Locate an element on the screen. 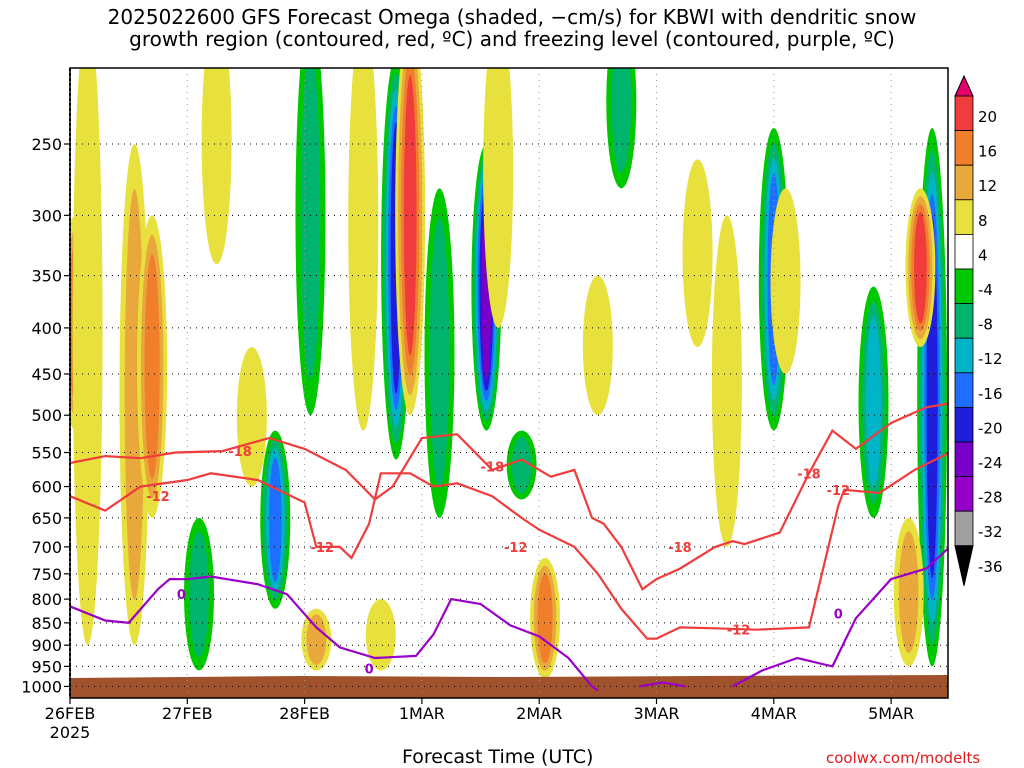 This screenshot has height=768, width=1024. colorbar-label: -28 is located at coordinates (990, 498).